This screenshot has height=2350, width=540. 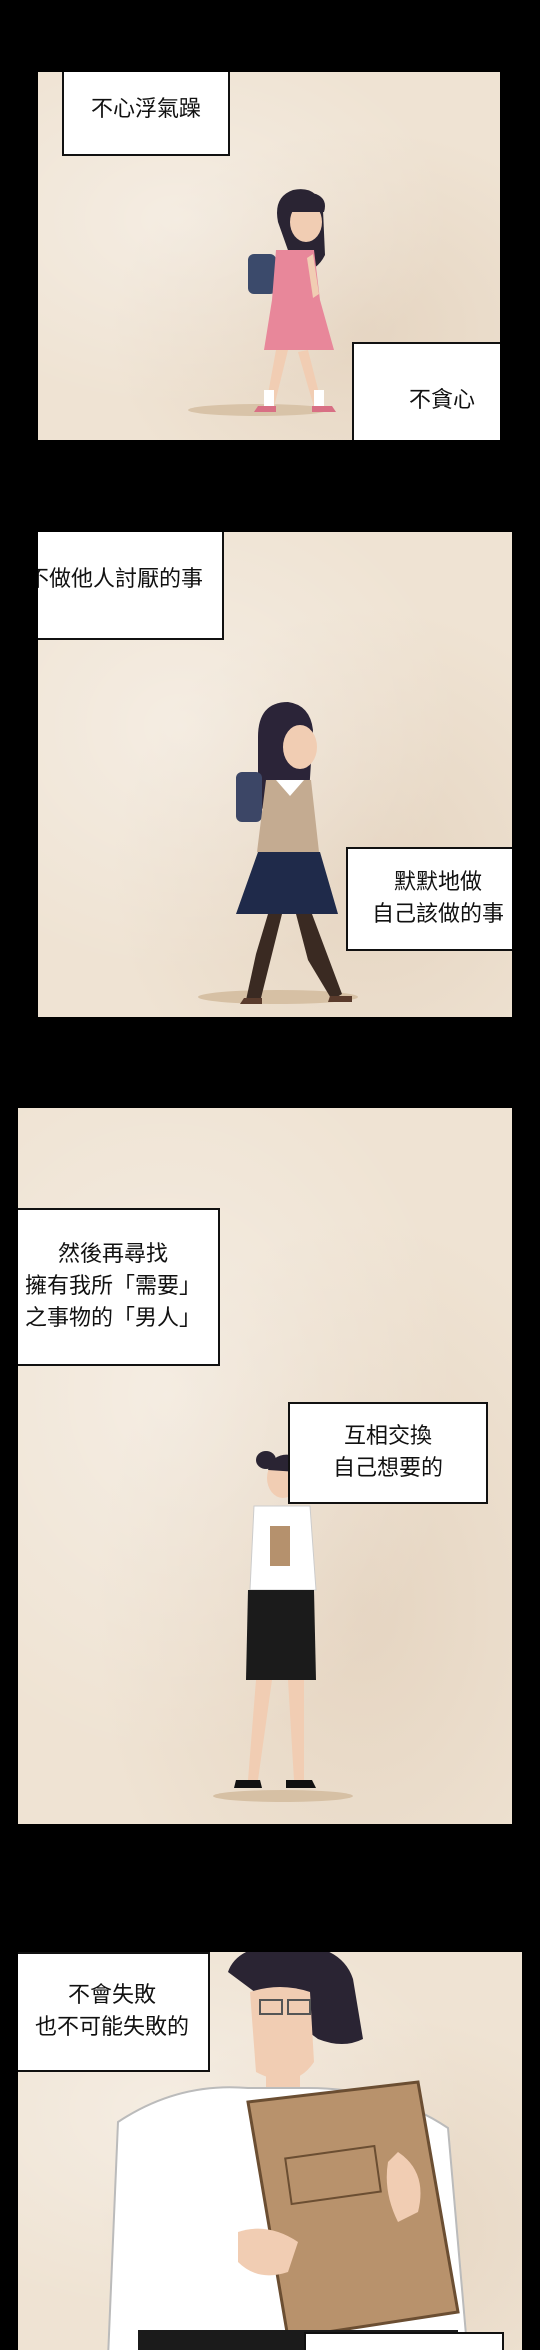 What do you see at coordinates (404, 2341) in the screenshot?
I see `caption-partial` at bounding box center [404, 2341].